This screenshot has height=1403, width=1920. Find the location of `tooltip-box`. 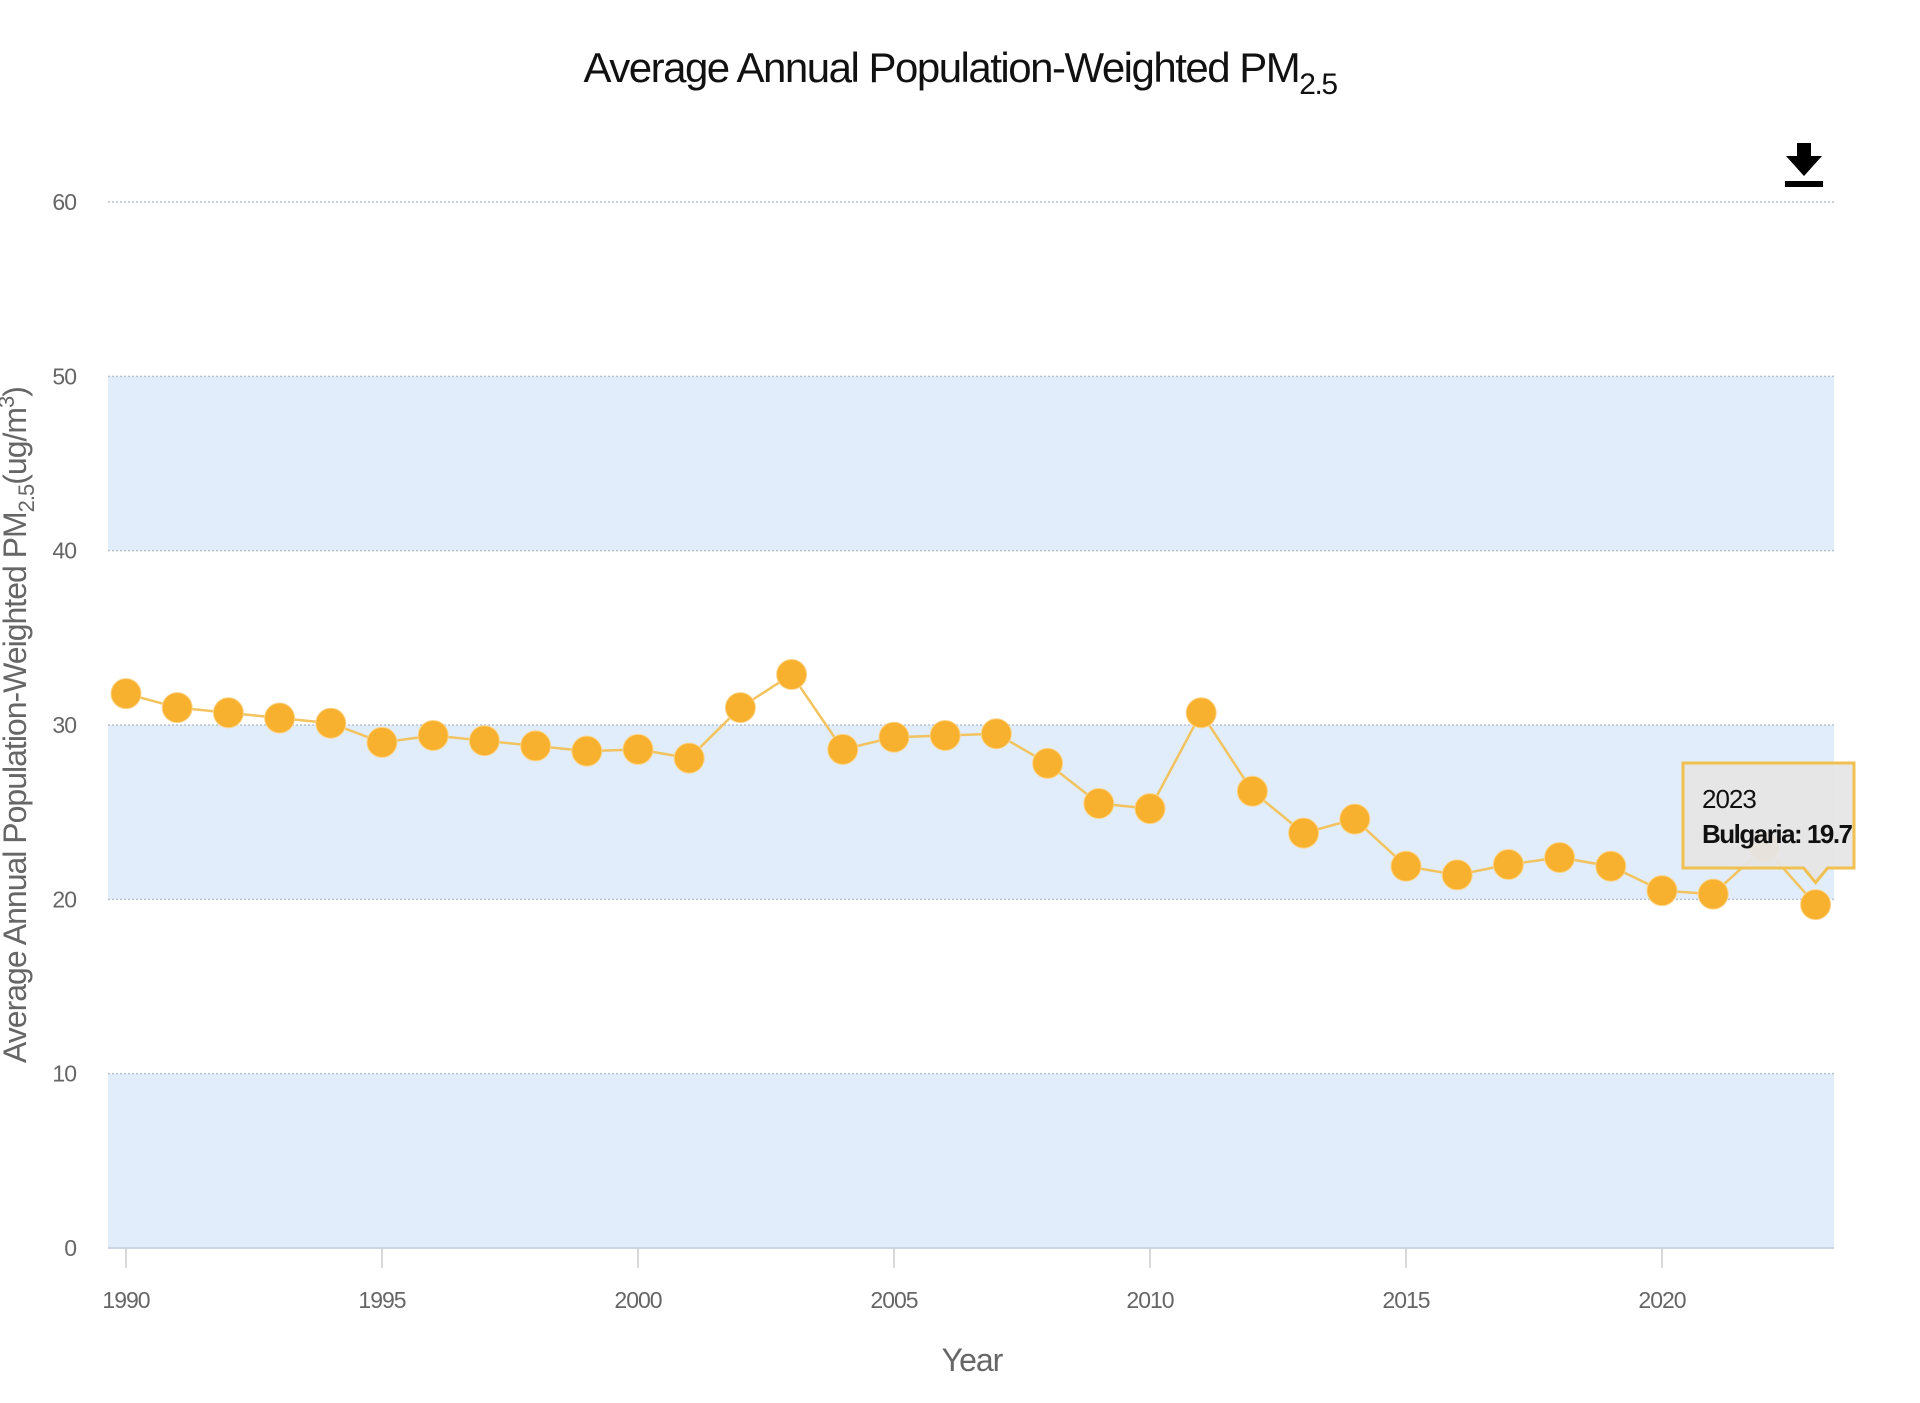

tooltip-box is located at coordinates (1768, 823).